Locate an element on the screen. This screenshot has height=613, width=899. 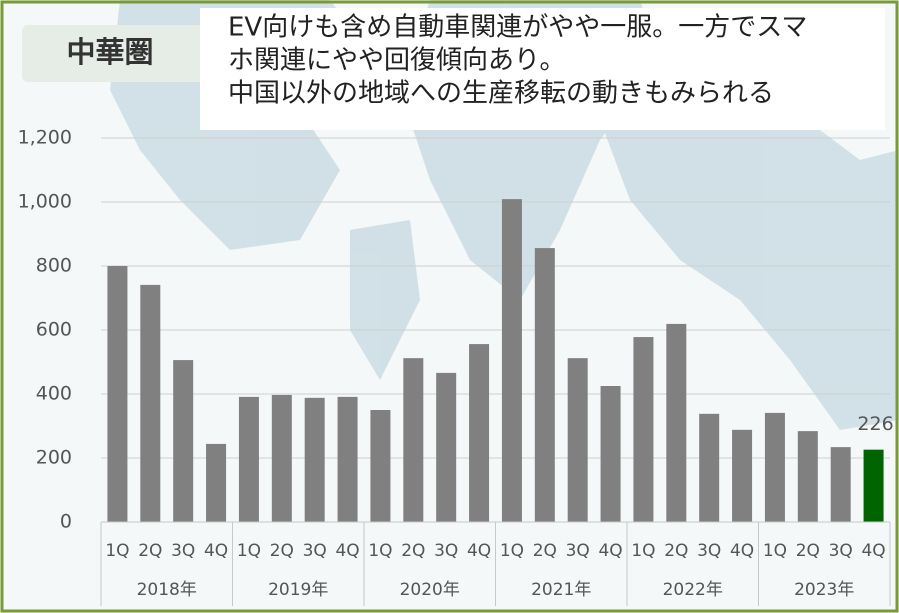
annotation: 中国以外の地域への生産移転の動きもみられる is located at coordinates (501, 94).